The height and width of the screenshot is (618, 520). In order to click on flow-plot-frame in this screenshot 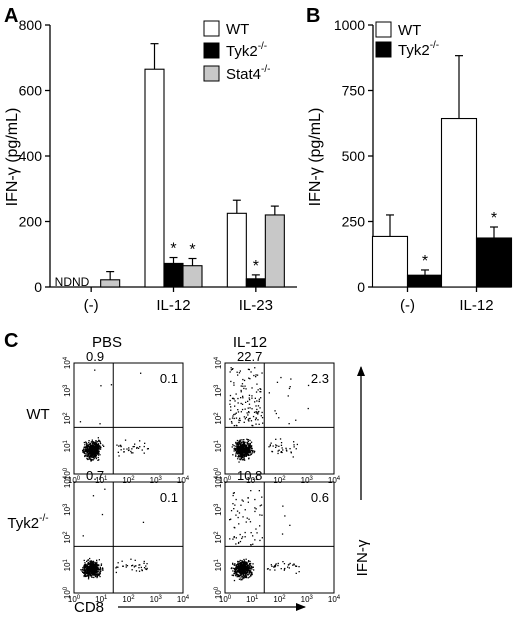, I will do `click(128, 418)`.